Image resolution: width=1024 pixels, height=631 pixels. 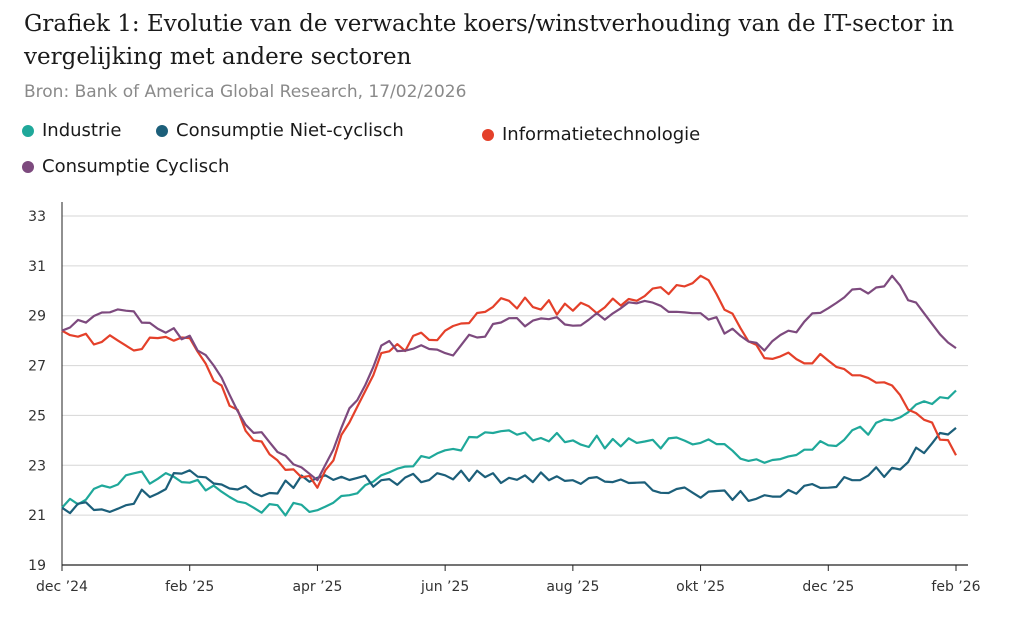 I want to click on legend-item-consumptie-cyclisch: Consumptie Cyclisch, so click(x=125, y=166).